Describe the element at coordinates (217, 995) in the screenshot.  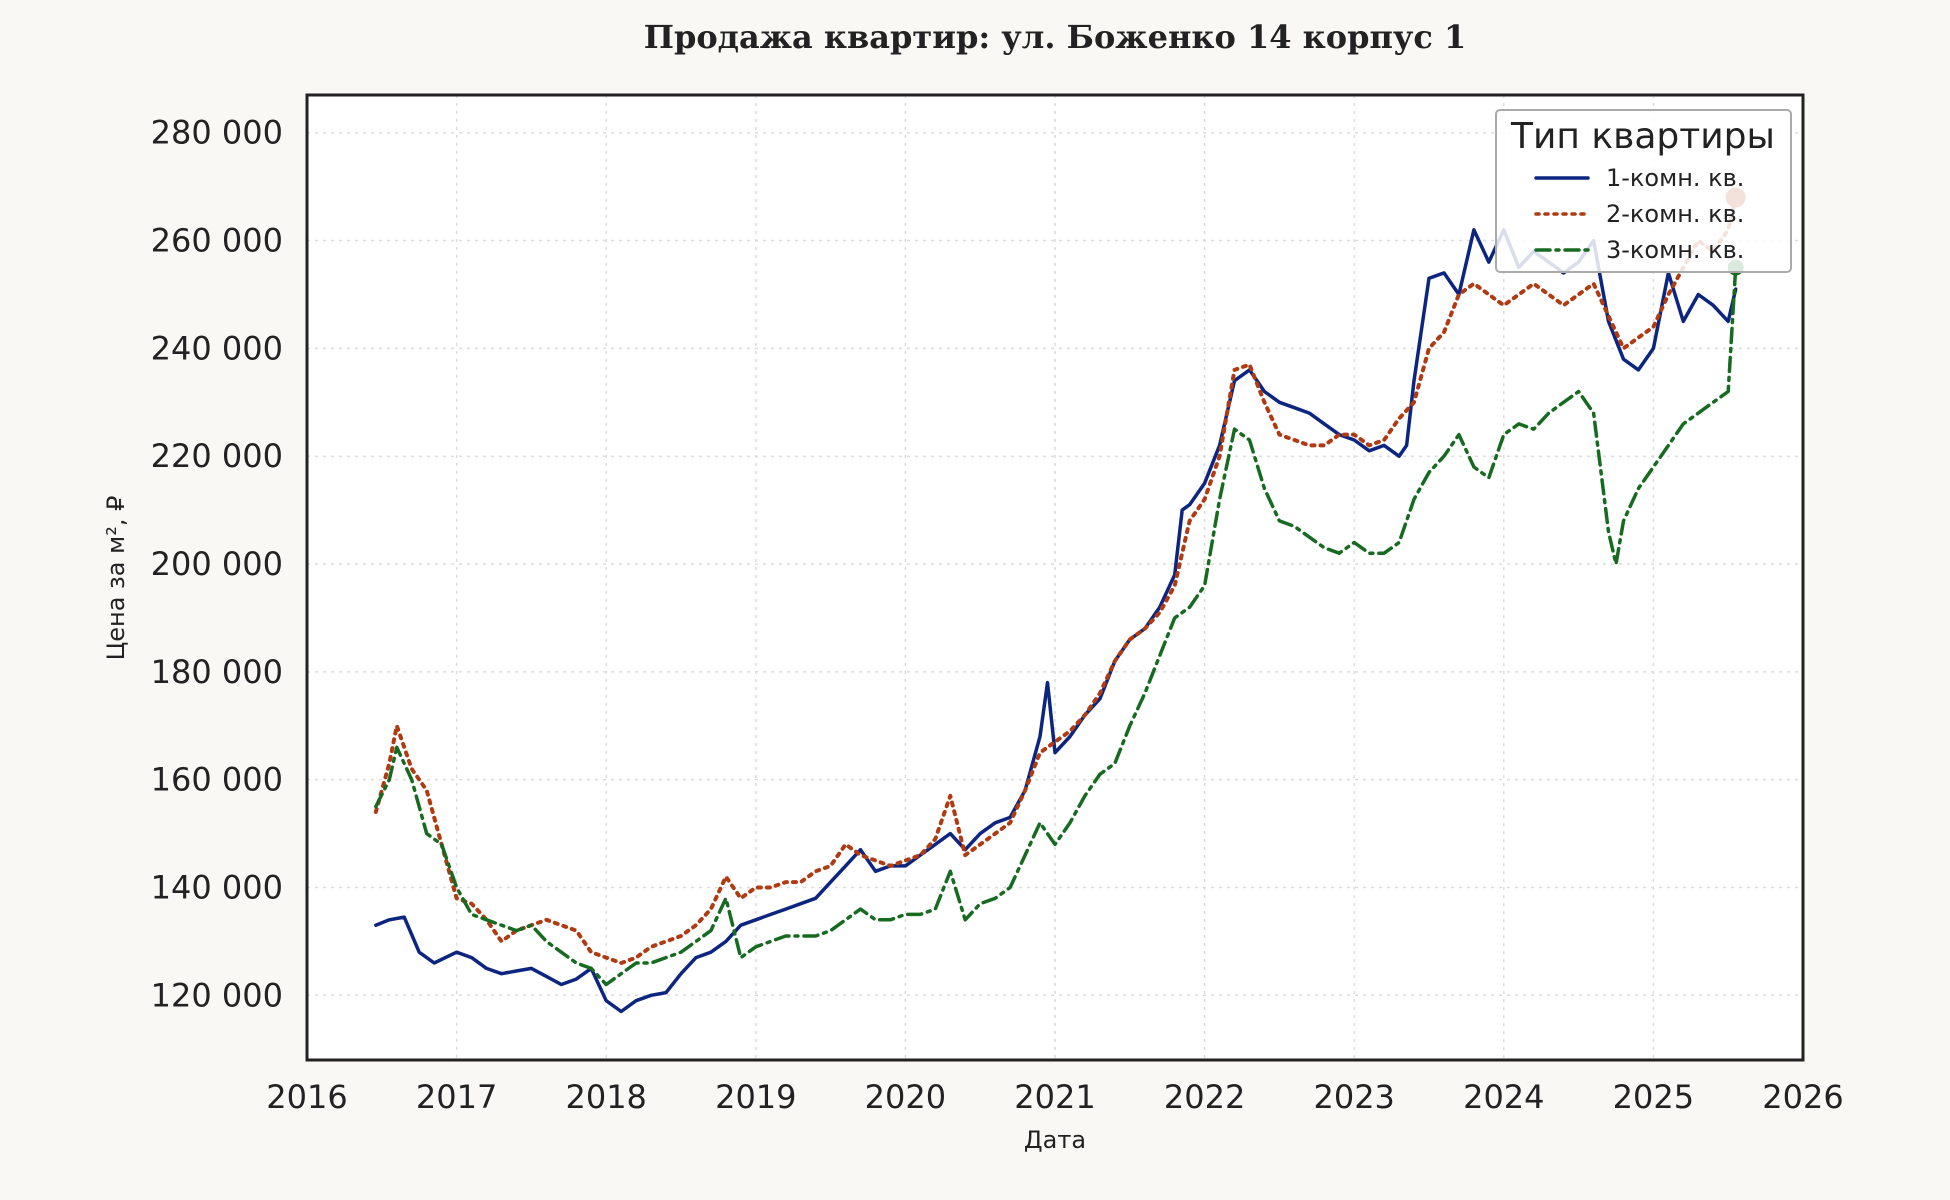
I see `y-tick-label: 120 000` at that location.